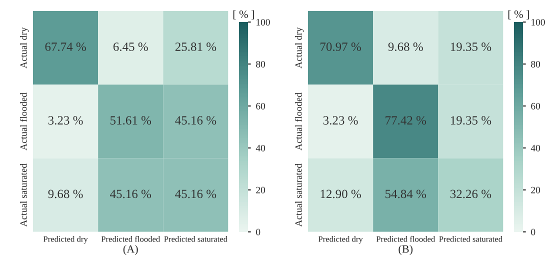 The height and width of the screenshot is (276, 550). I want to click on data-label: 12.90 %, so click(340, 194).